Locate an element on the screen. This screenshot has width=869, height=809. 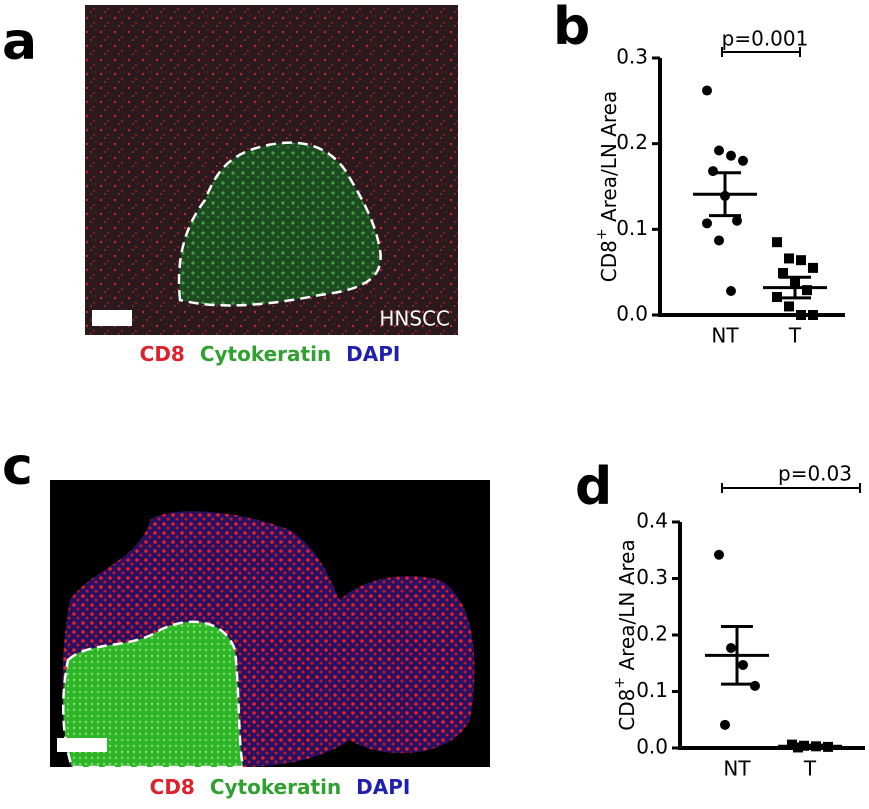
panel-label: a is located at coordinates (19, 42).